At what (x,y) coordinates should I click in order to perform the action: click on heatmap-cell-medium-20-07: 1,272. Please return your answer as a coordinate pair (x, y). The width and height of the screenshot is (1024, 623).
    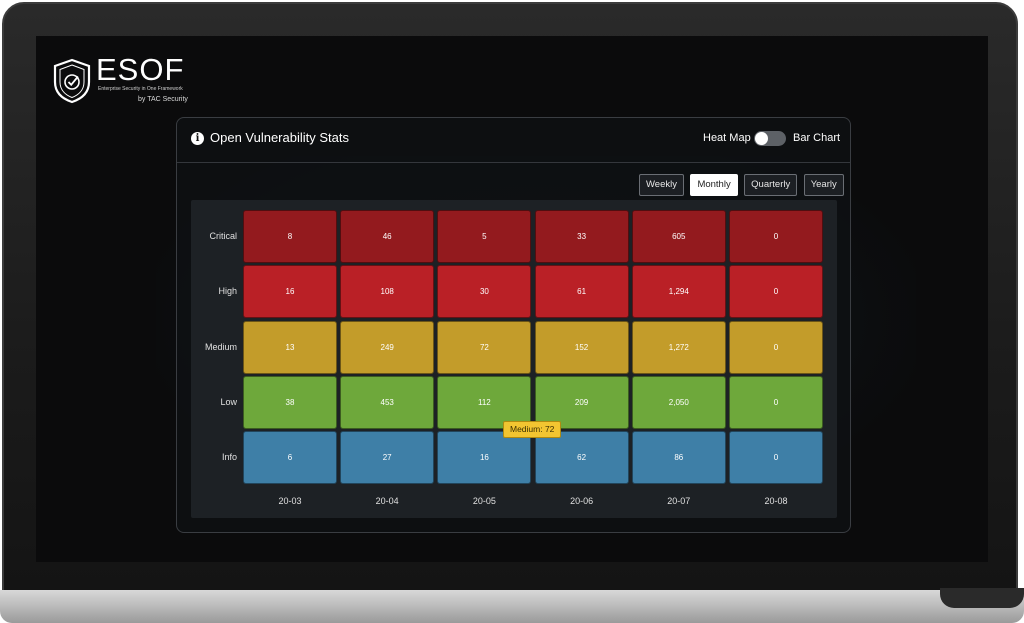
    Looking at the image, I should click on (678, 347).